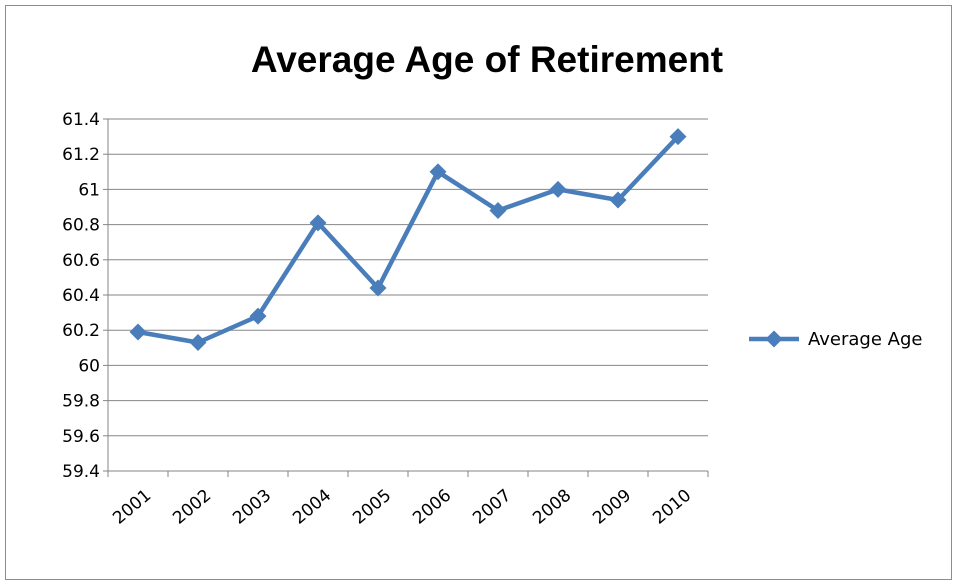  Describe the element at coordinates (81, 402) in the screenshot. I see `y-tick-label: 59.8` at that location.